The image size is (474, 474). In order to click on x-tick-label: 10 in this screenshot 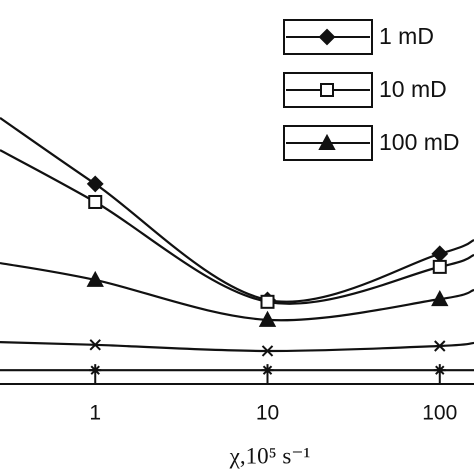, I will do `click(267, 413)`.